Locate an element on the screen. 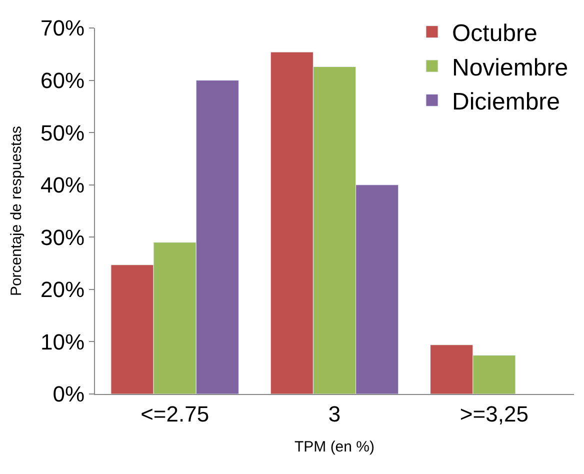  y-tick-label: 60% is located at coordinates (62, 80).